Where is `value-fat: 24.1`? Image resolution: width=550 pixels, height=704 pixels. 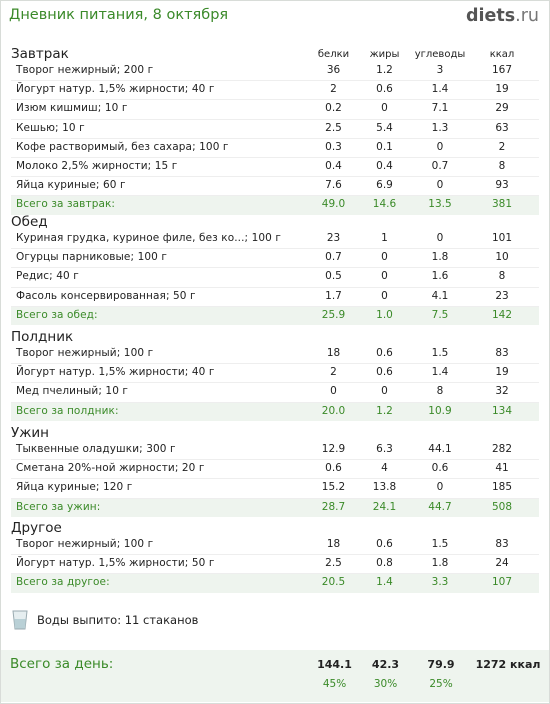
value-fat: 24.1 is located at coordinates (384, 506).